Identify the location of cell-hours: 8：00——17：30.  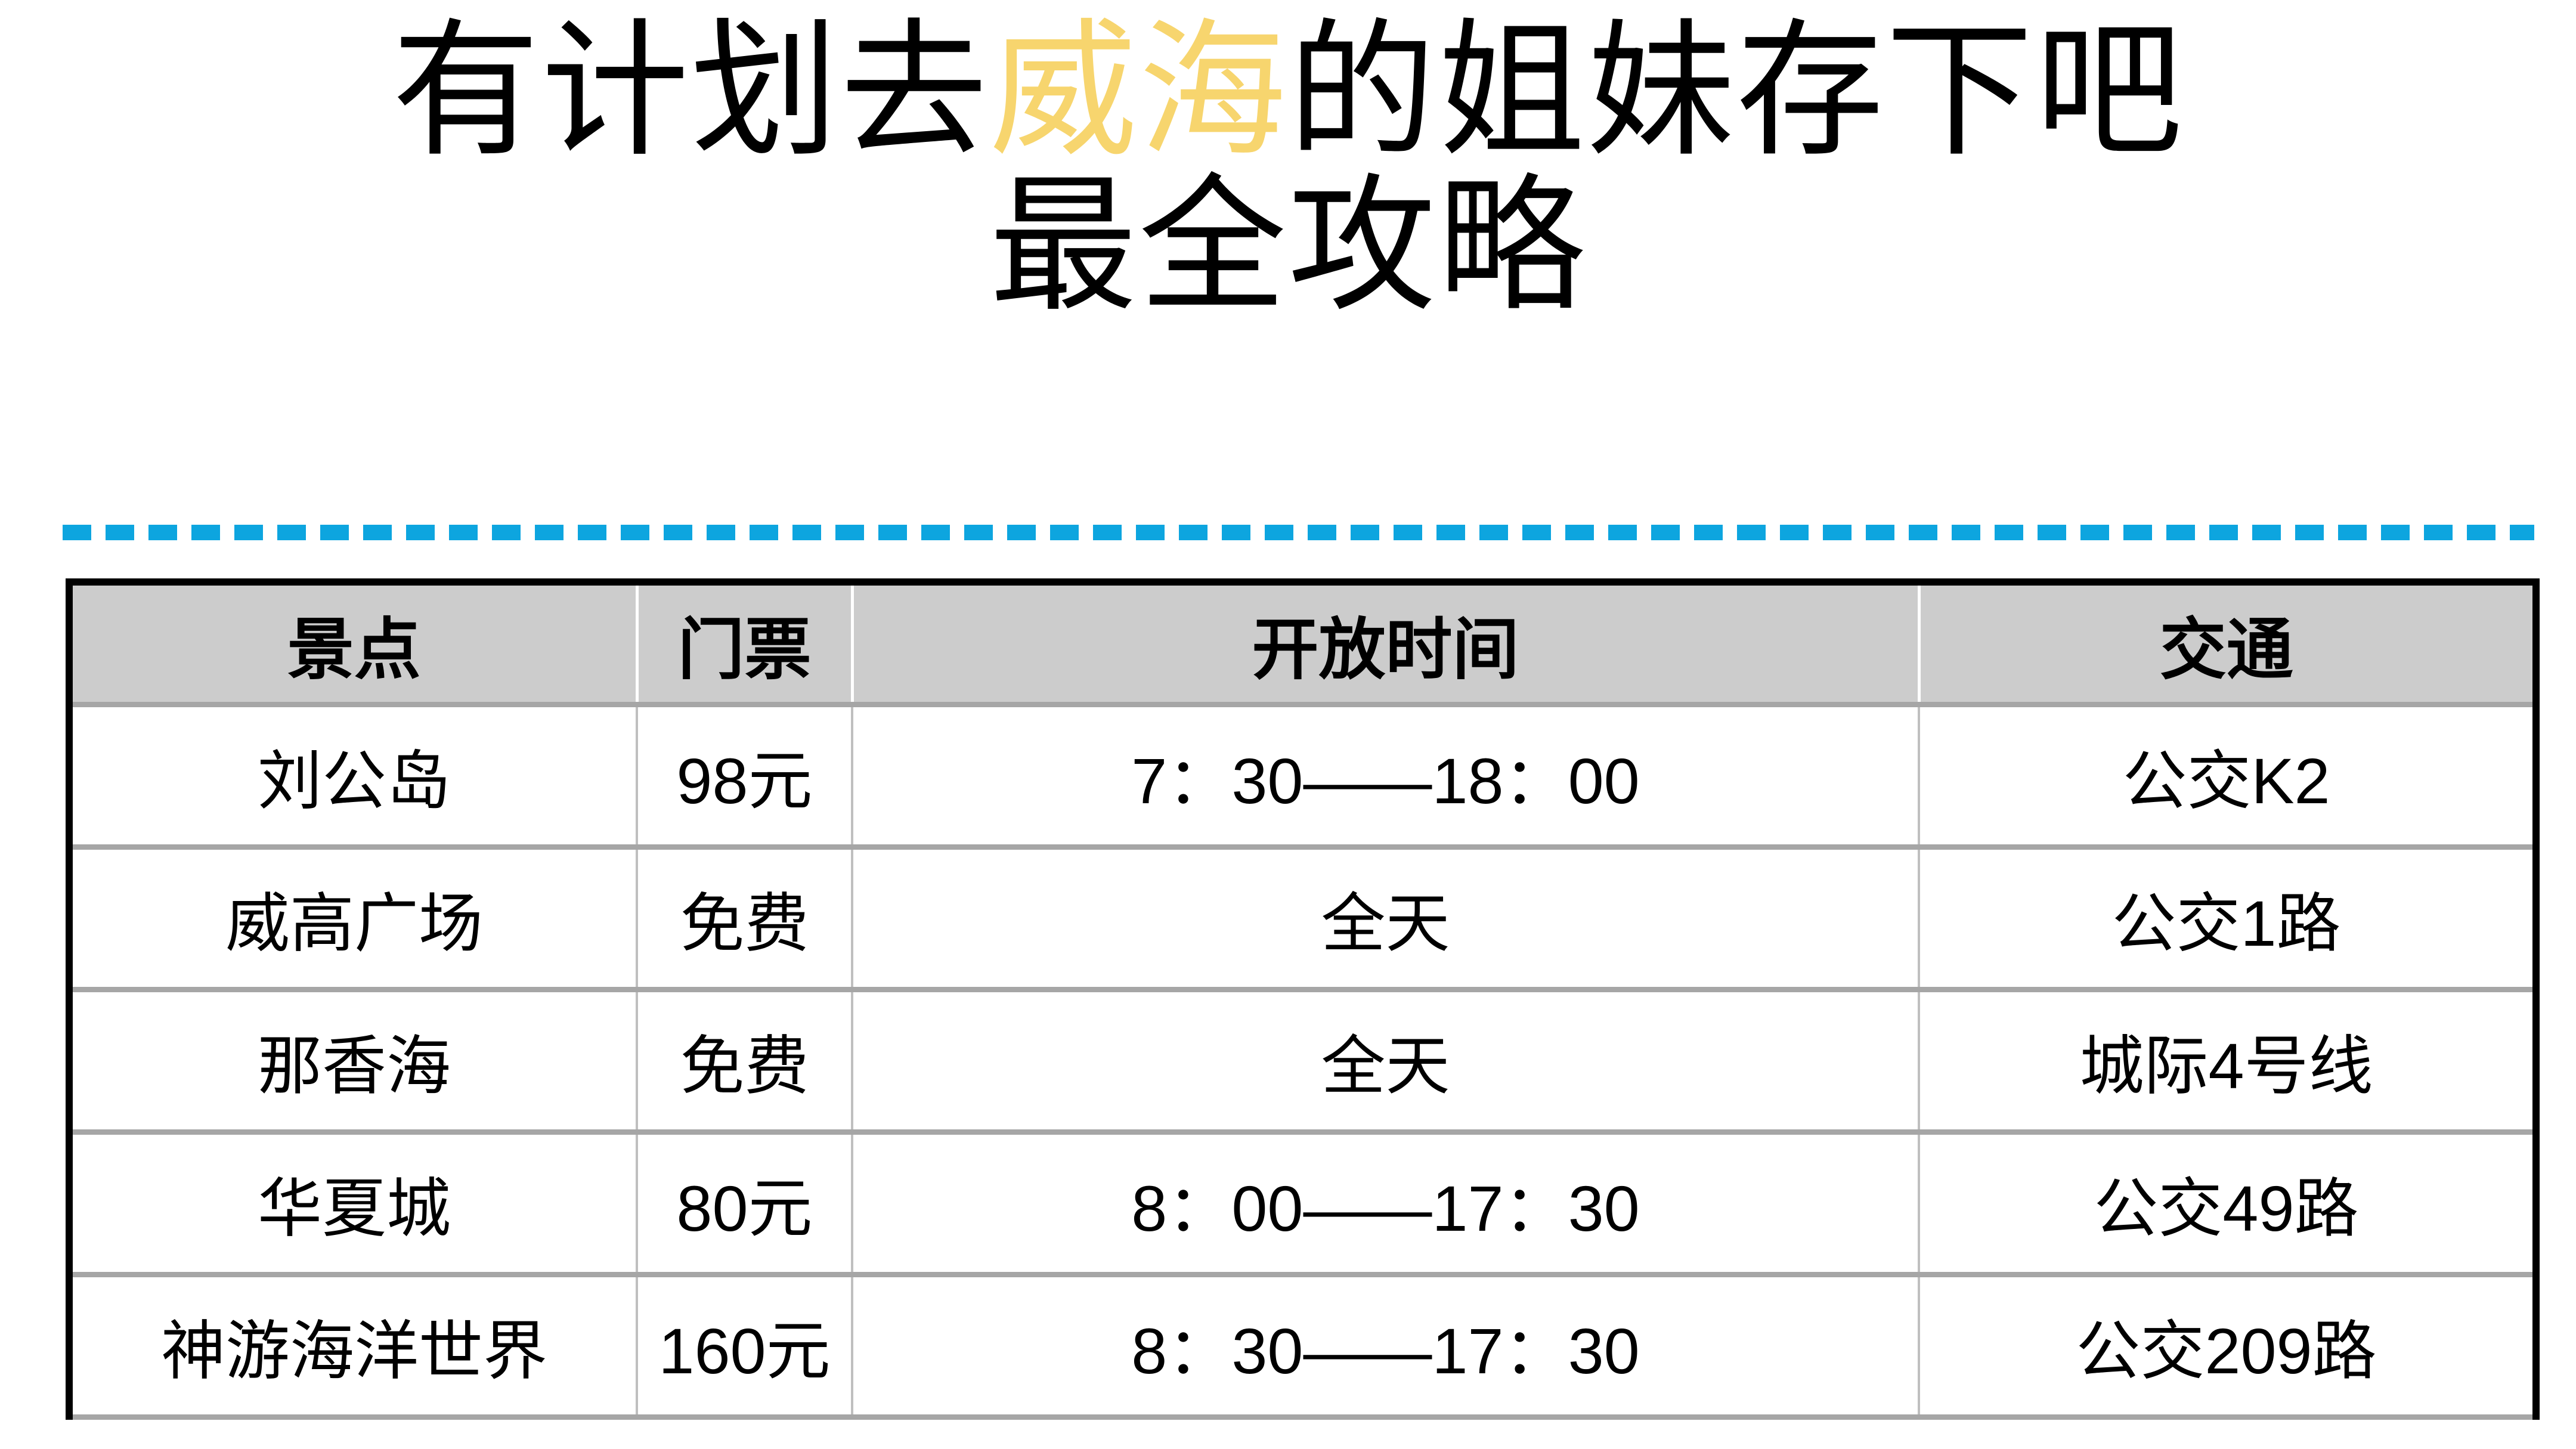
(1386, 1204).